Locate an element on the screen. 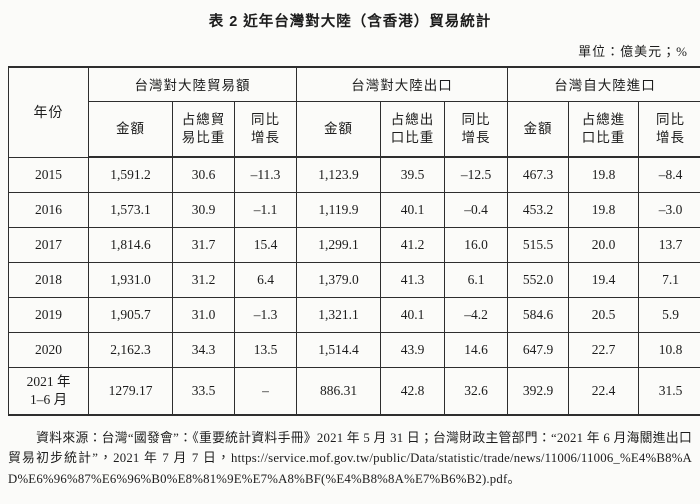  subheader-share-of-imports: 占總進 口比重 is located at coordinates (604, 129).